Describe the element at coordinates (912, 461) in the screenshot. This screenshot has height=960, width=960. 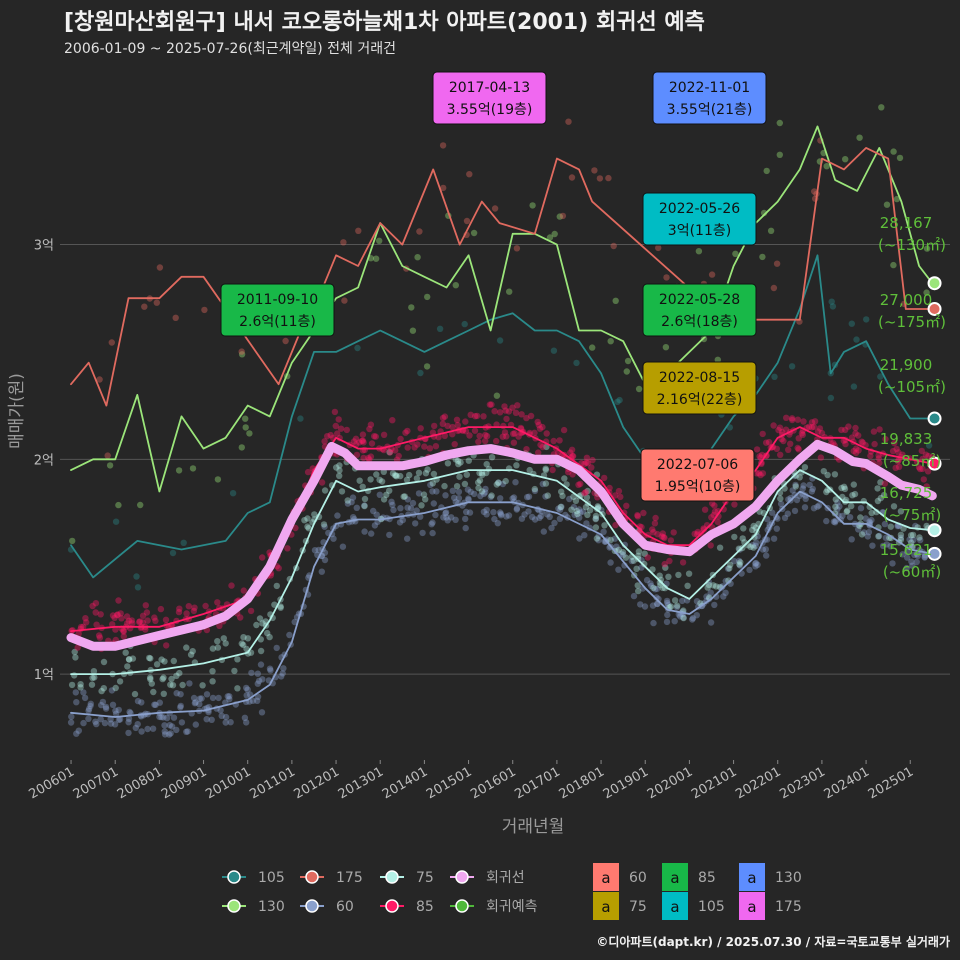
I see `end-area-label: (~85㎡)` at that location.